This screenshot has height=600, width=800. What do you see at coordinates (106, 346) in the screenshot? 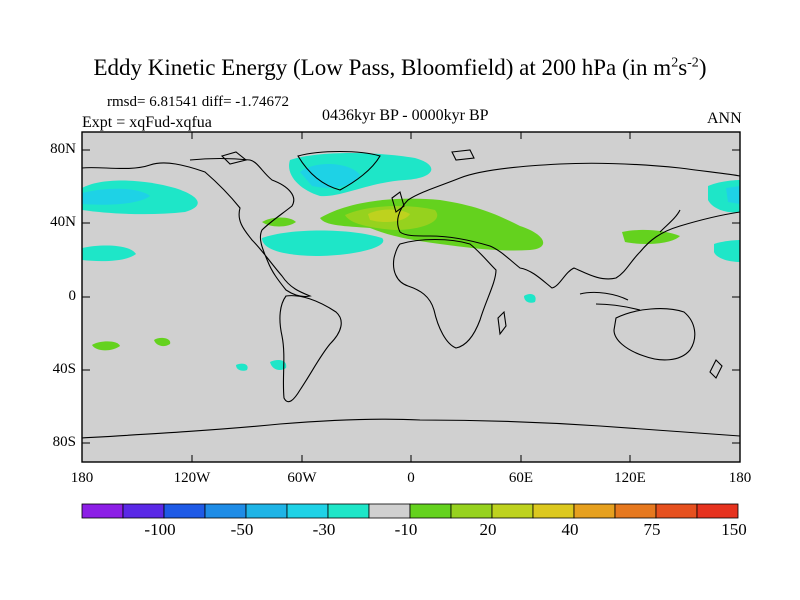
I see `pos-region-south-pacific-west` at bounding box center [106, 346].